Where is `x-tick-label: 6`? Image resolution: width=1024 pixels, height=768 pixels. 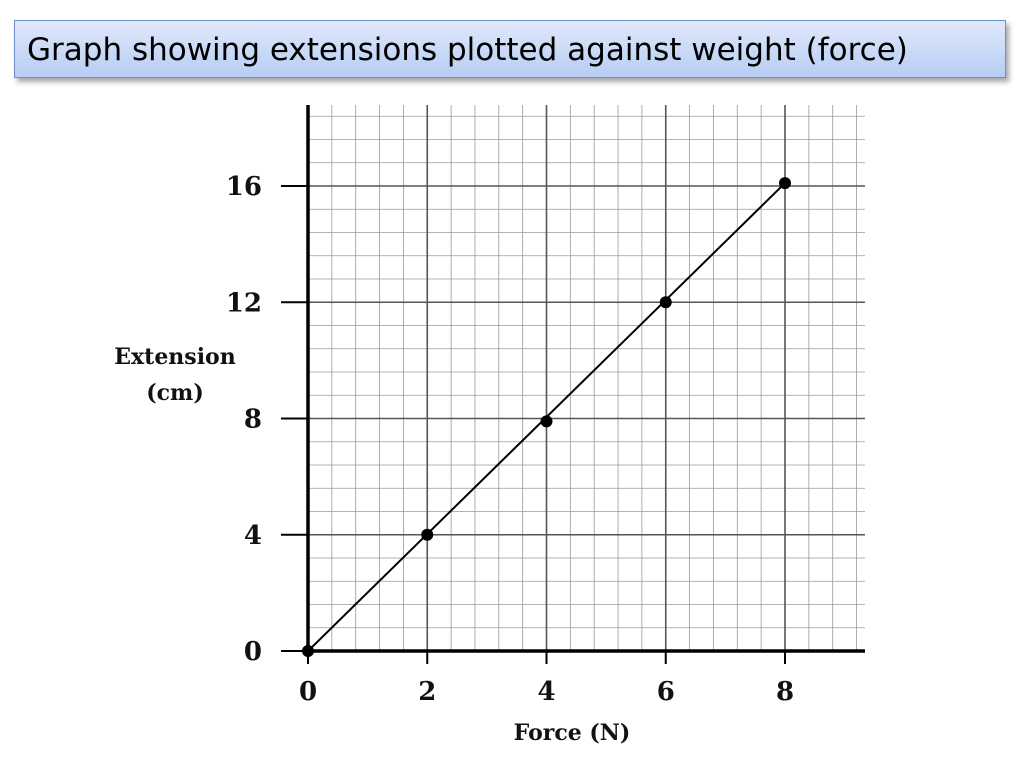 x-tick-label: 6 is located at coordinates (666, 692).